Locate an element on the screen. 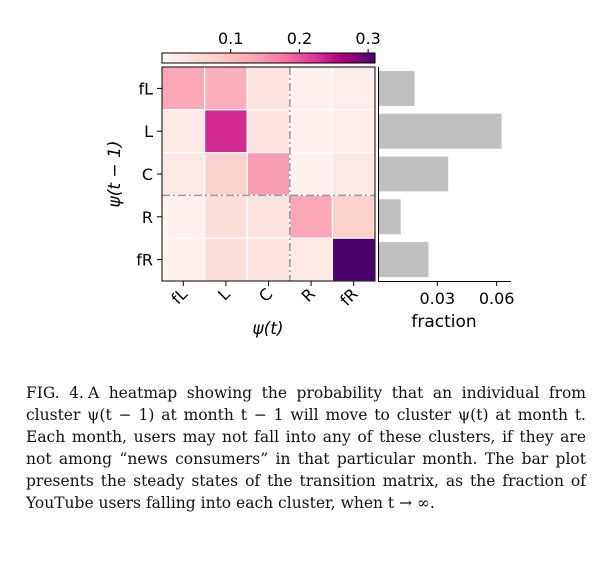 The image size is (608, 580). heatmap-separators is located at coordinates (268, 174).